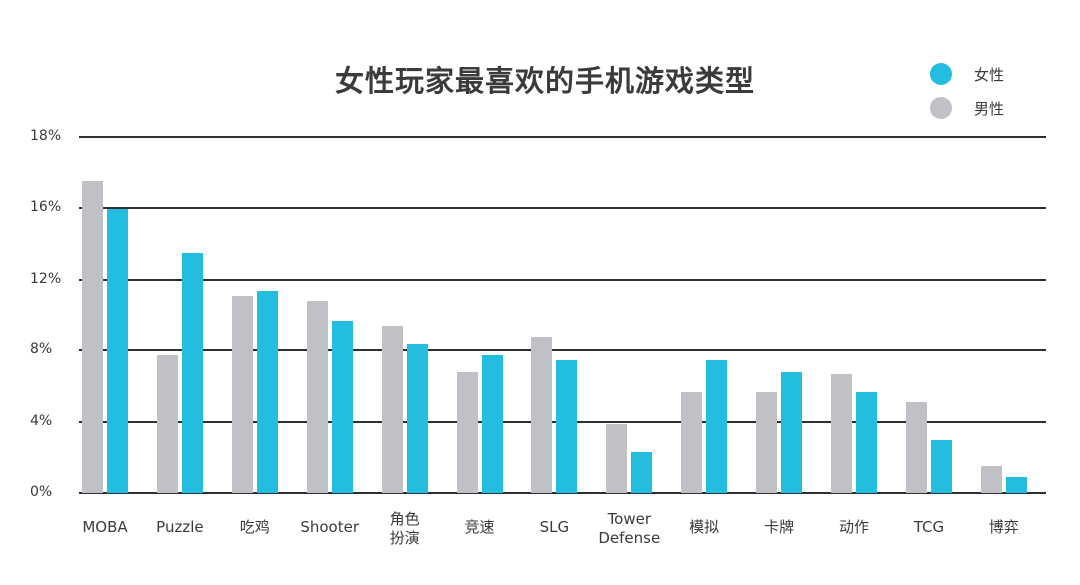 This screenshot has height=585, width=1080. Describe the element at coordinates (41, 349) in the screenshot. I see `y-tick-label: 8%` at that location.